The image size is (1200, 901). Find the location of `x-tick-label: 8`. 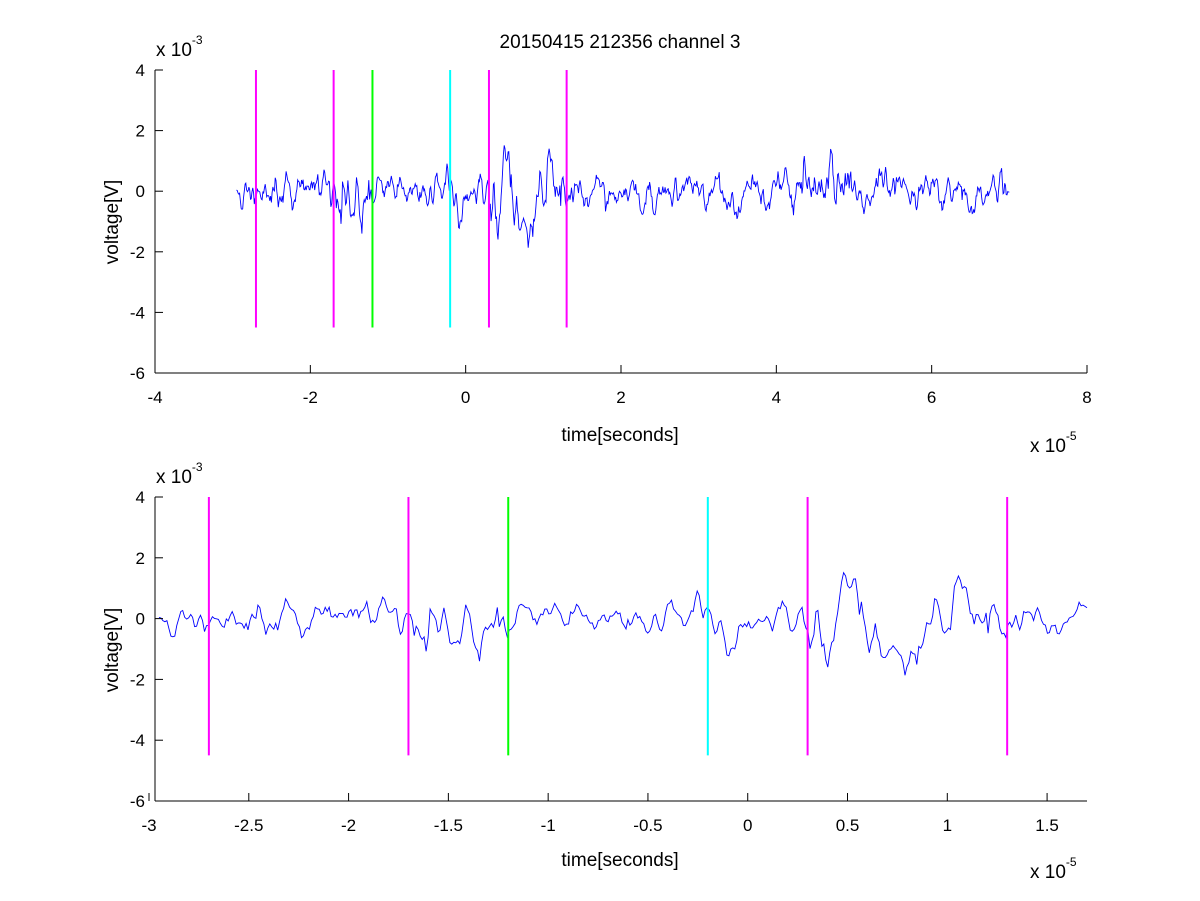

x-tick-label: 8 is located at coordinates (1086, 397).